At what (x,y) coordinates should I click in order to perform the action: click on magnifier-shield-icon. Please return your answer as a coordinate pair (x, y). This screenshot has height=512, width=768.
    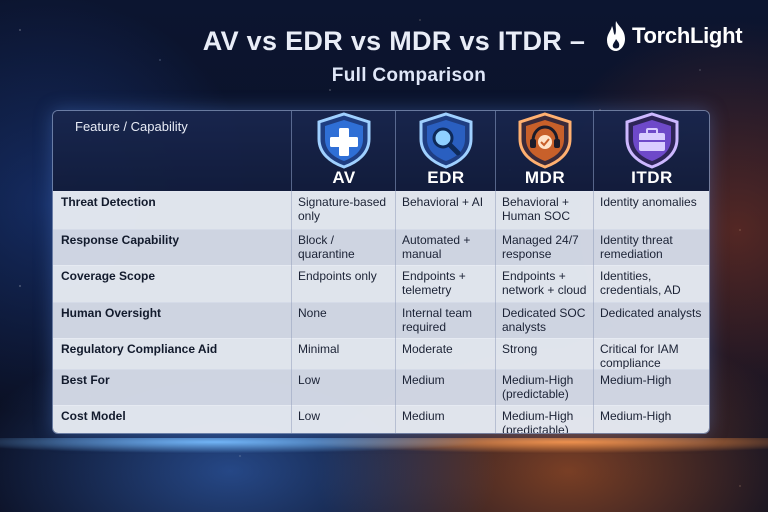
    Looking at the image, I should click on (446, 140).